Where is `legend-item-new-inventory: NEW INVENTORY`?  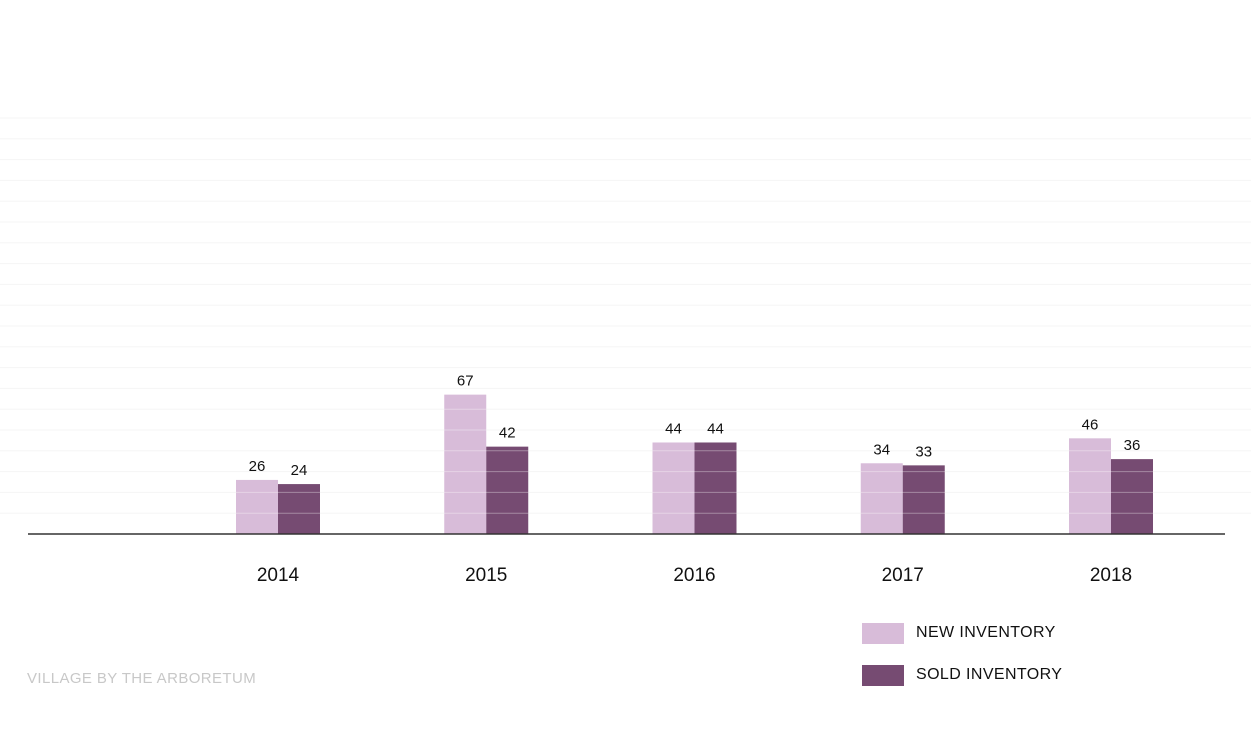
legend-item-new-inventory: NEW INVENTORY is located at coordinates (962, 633).